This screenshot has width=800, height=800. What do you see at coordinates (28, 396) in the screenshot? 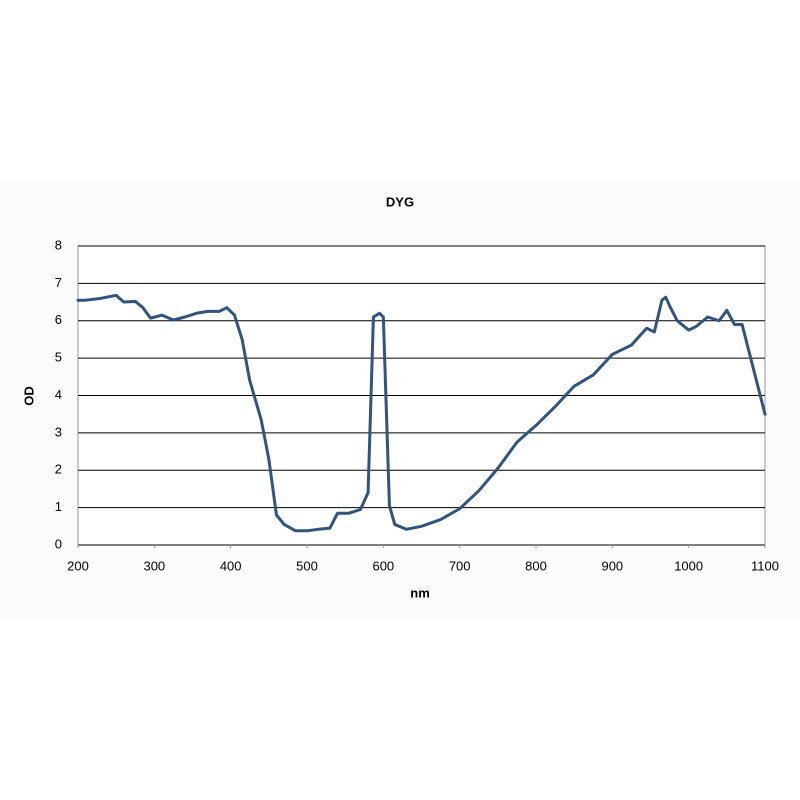
I see `y-axis-label: OD` at bounding box center [28, 396].